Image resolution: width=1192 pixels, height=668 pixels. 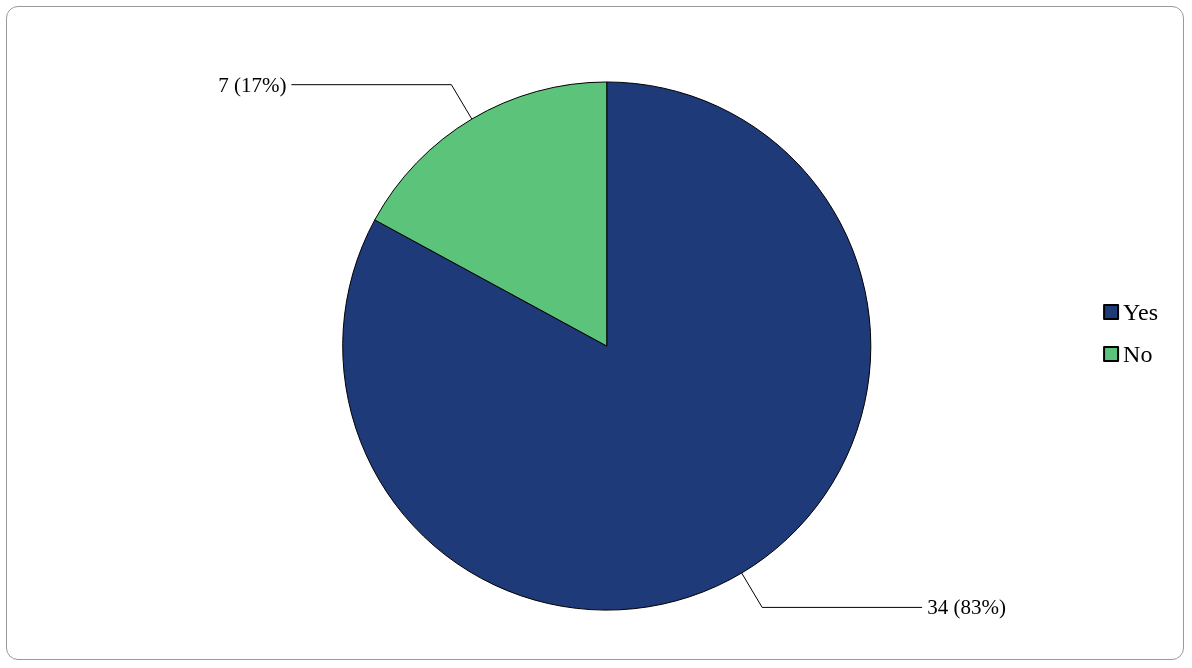 I want to click on legend-label: No, so click(x=1138, y=354).